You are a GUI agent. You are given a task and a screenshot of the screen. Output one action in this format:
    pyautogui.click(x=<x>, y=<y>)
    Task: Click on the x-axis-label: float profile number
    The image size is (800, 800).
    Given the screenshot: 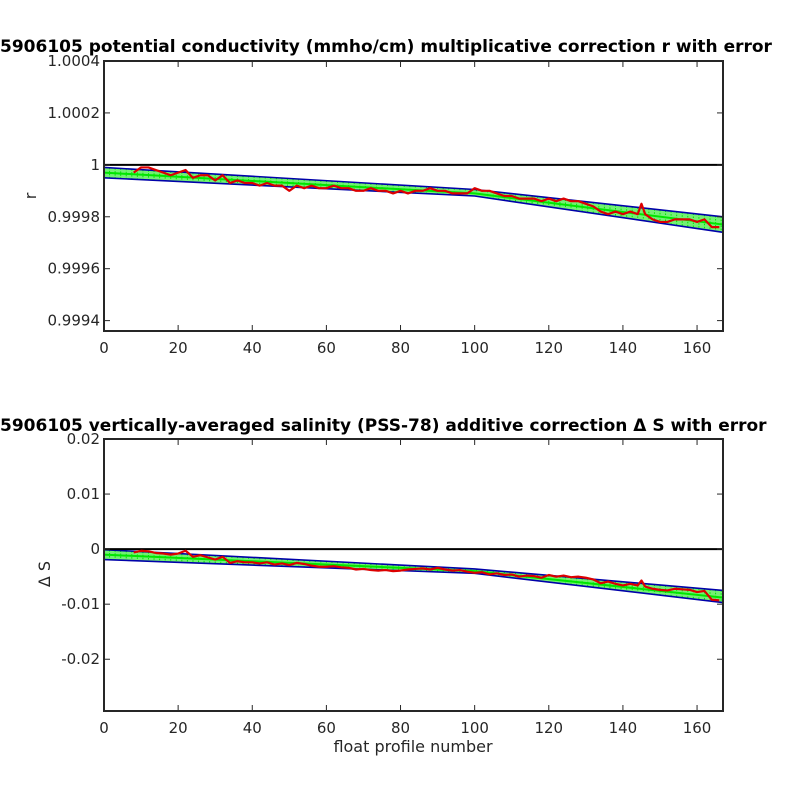 What is the action you would take?
    pyautogui.click(x=413, y=746)
    